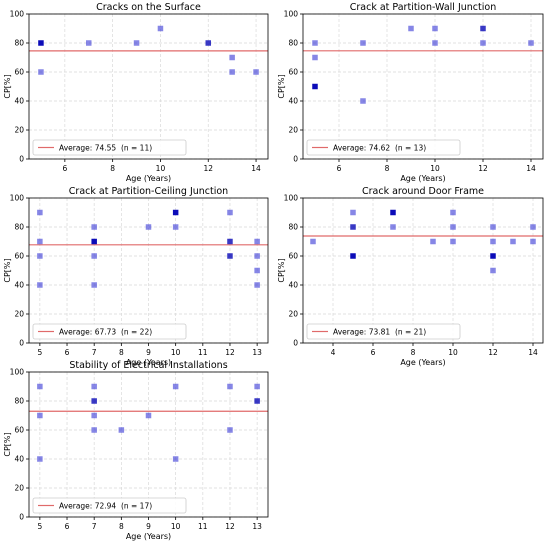 This screenshot has width=550, height=541. What do you see at coordinates (148, 191) in the screenshot?
I see `chart-title: Crack at Partition-Ceiling Junction` at bounding box center [148, 191].